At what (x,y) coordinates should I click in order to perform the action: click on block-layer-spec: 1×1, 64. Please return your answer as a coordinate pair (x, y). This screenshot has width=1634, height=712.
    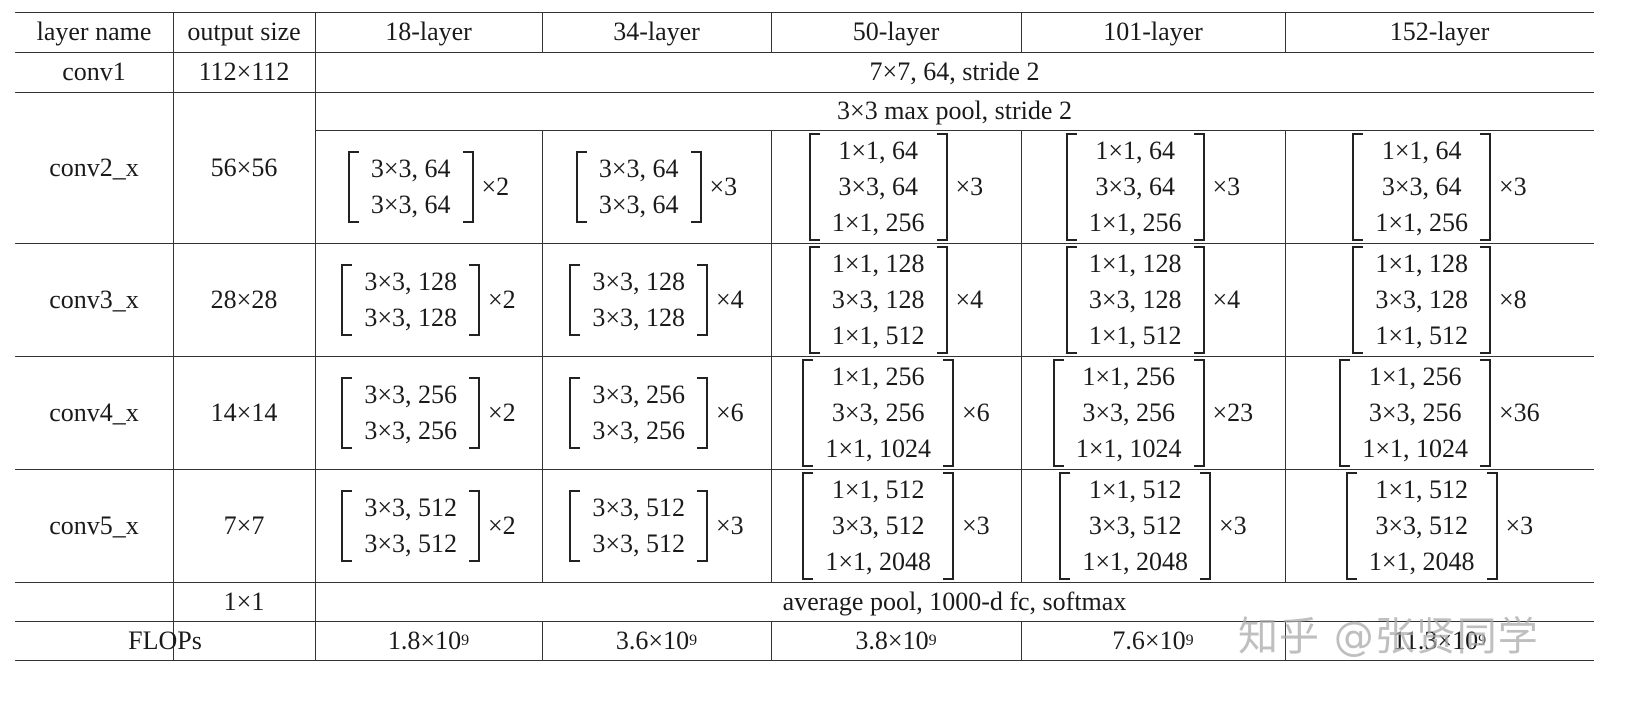
    Looking at the image, I should click on (878, 150).